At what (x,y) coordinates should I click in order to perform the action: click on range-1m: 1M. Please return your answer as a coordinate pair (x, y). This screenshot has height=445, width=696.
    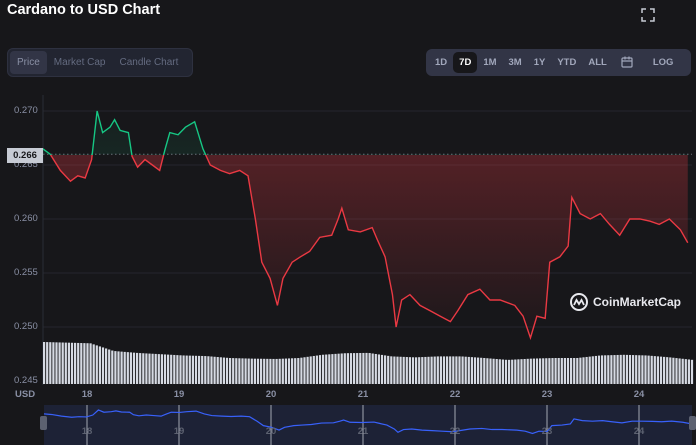
    Looking at the image, I should click on (490, 62).